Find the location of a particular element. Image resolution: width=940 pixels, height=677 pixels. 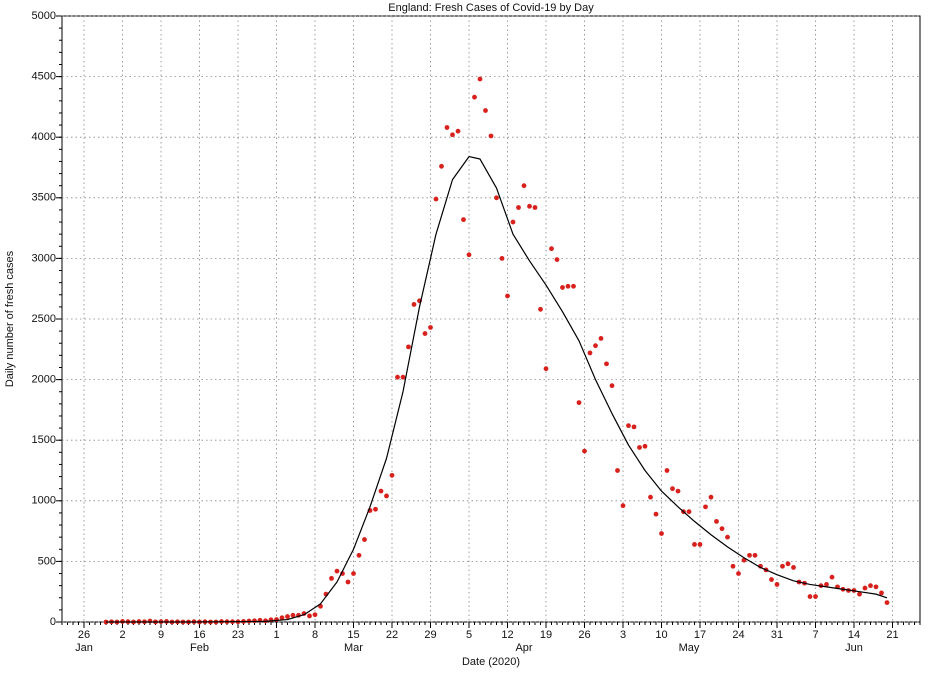

x-tick-label: 14 is located at coordinates (854, 635).